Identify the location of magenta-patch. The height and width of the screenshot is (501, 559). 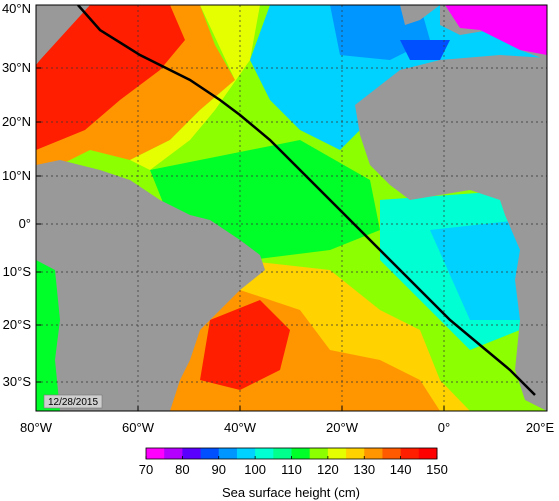
(496, 30).